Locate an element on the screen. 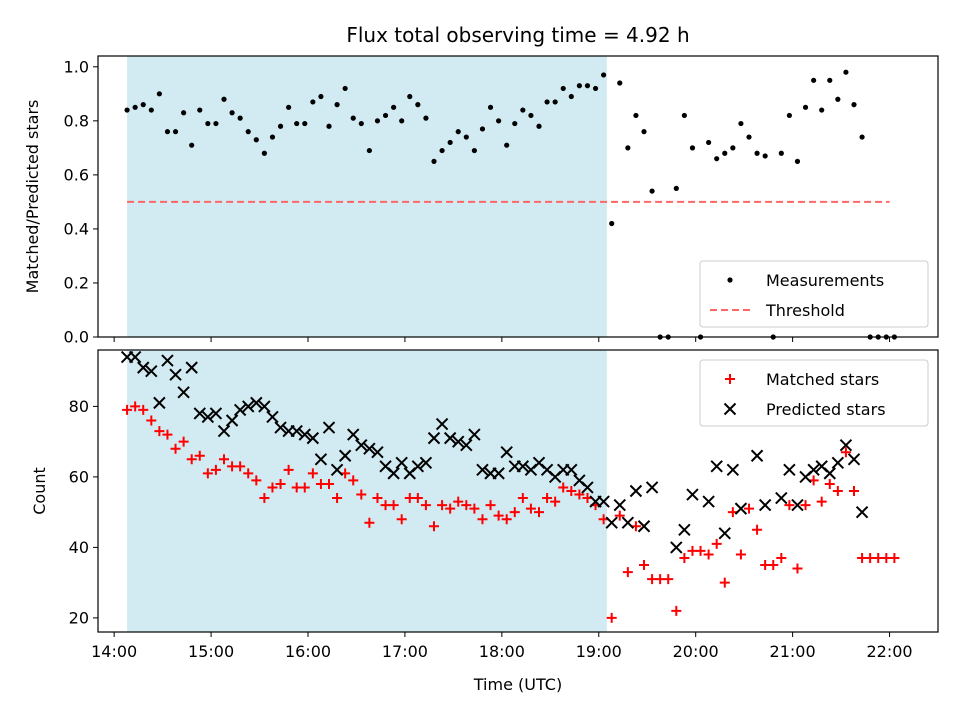 The height and width of the screenshot is (720, 960). chart-title: Flux total observing time = 4.92 h is located at coordinates (517, 35).